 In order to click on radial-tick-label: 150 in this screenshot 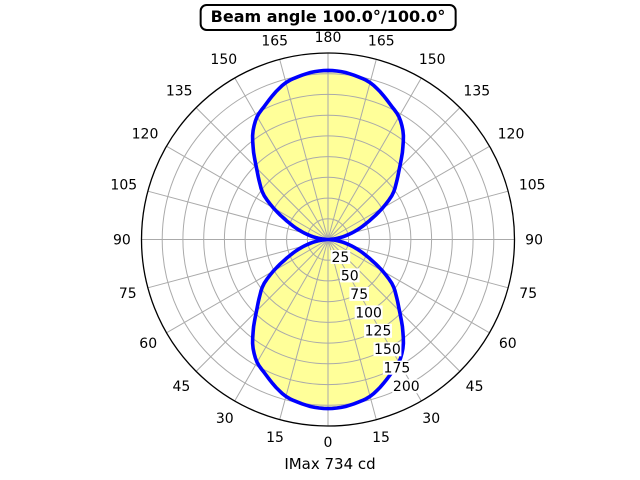, I will do `click(387, 350)`.